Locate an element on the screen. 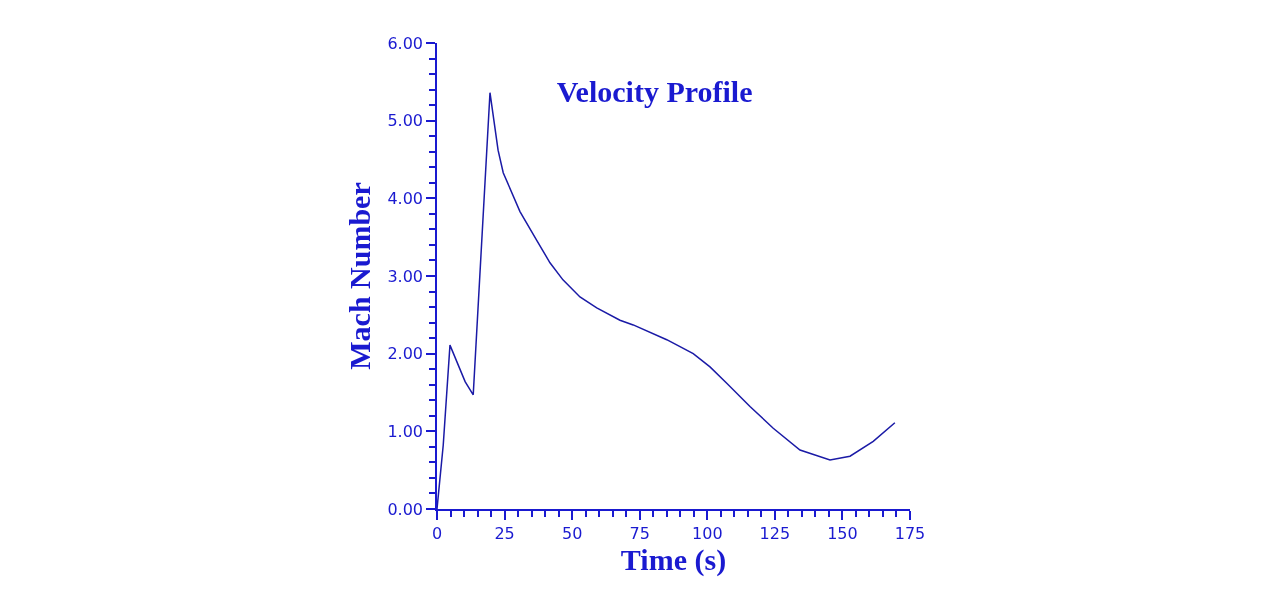 The image size is (1263, 591). text: Velocity Profile is located at coordinates (654, 91).